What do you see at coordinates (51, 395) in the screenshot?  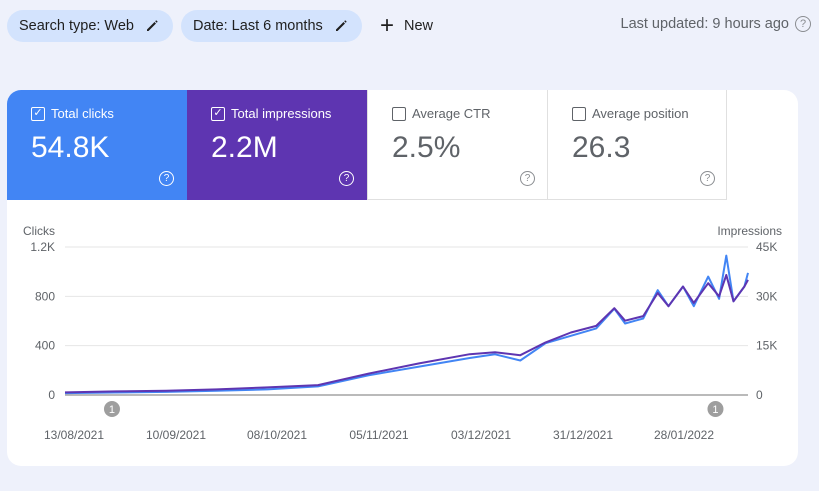 I see `left-tick-label: 0` at bounding box center [51, 395].